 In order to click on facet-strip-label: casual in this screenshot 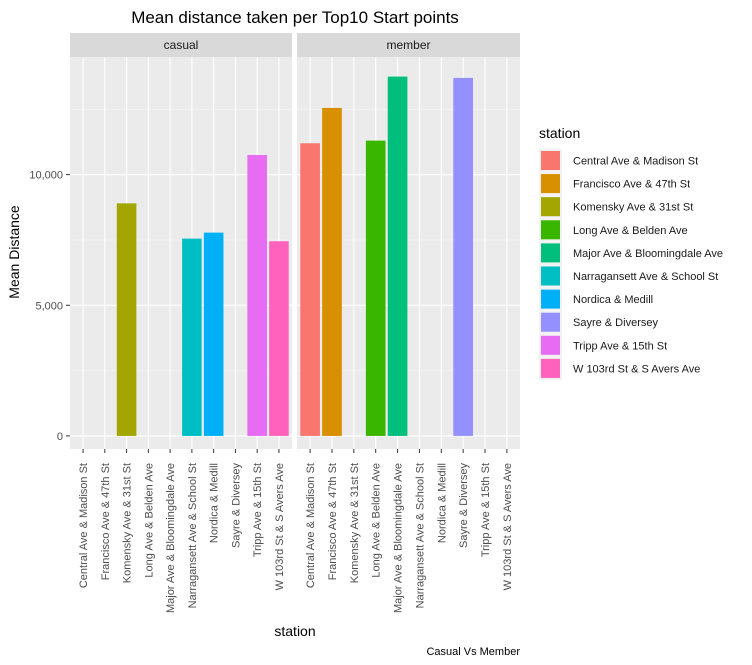, I will do `click(181, 45)`.